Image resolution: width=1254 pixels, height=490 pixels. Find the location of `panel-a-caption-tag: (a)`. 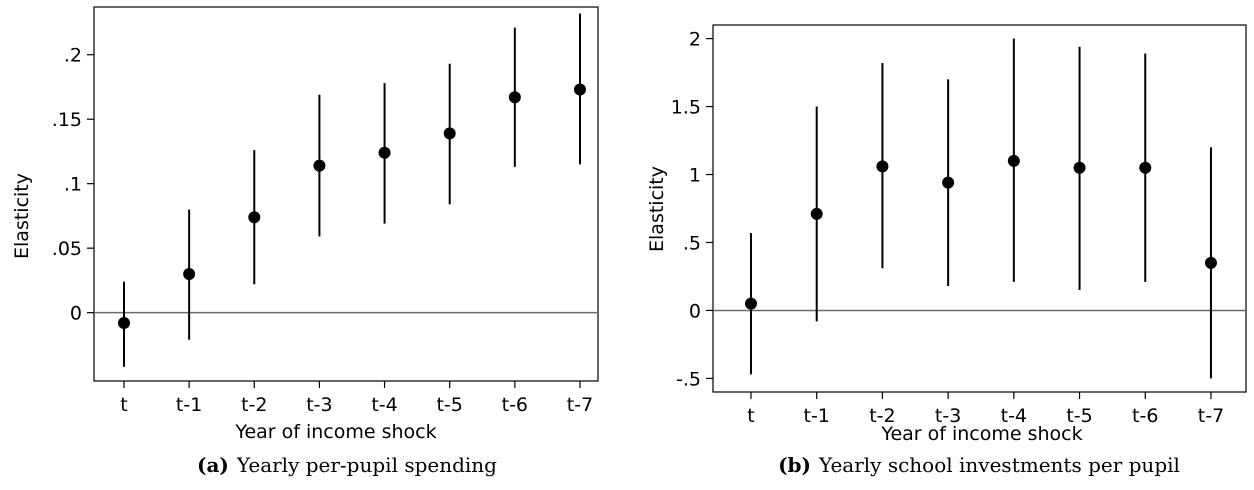

panel-a-caption-tag: (a) is located at coordinates (213, 465).